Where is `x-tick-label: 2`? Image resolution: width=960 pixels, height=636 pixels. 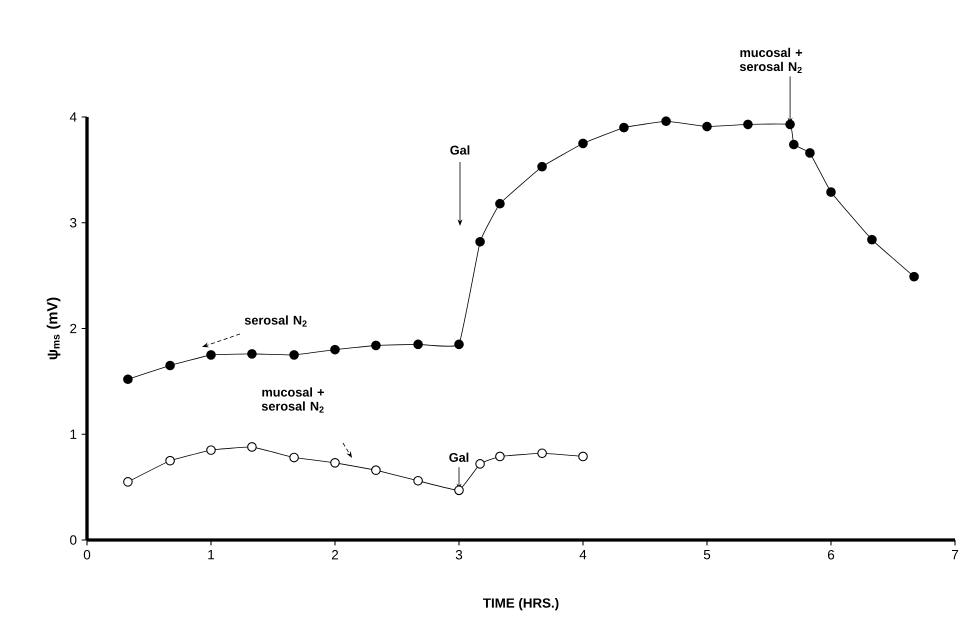 x-tick-label: 2 is located at coordinates (335, 555).